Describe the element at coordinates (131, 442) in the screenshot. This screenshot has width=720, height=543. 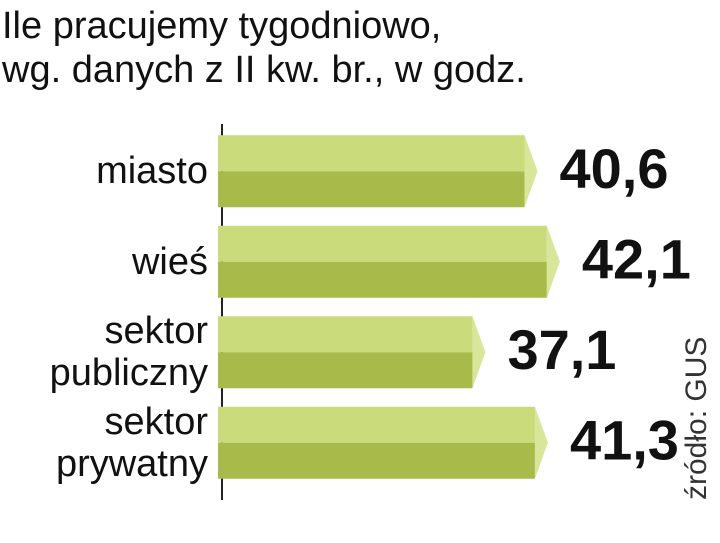
I see `category-label: sektor prywatny` at that location.